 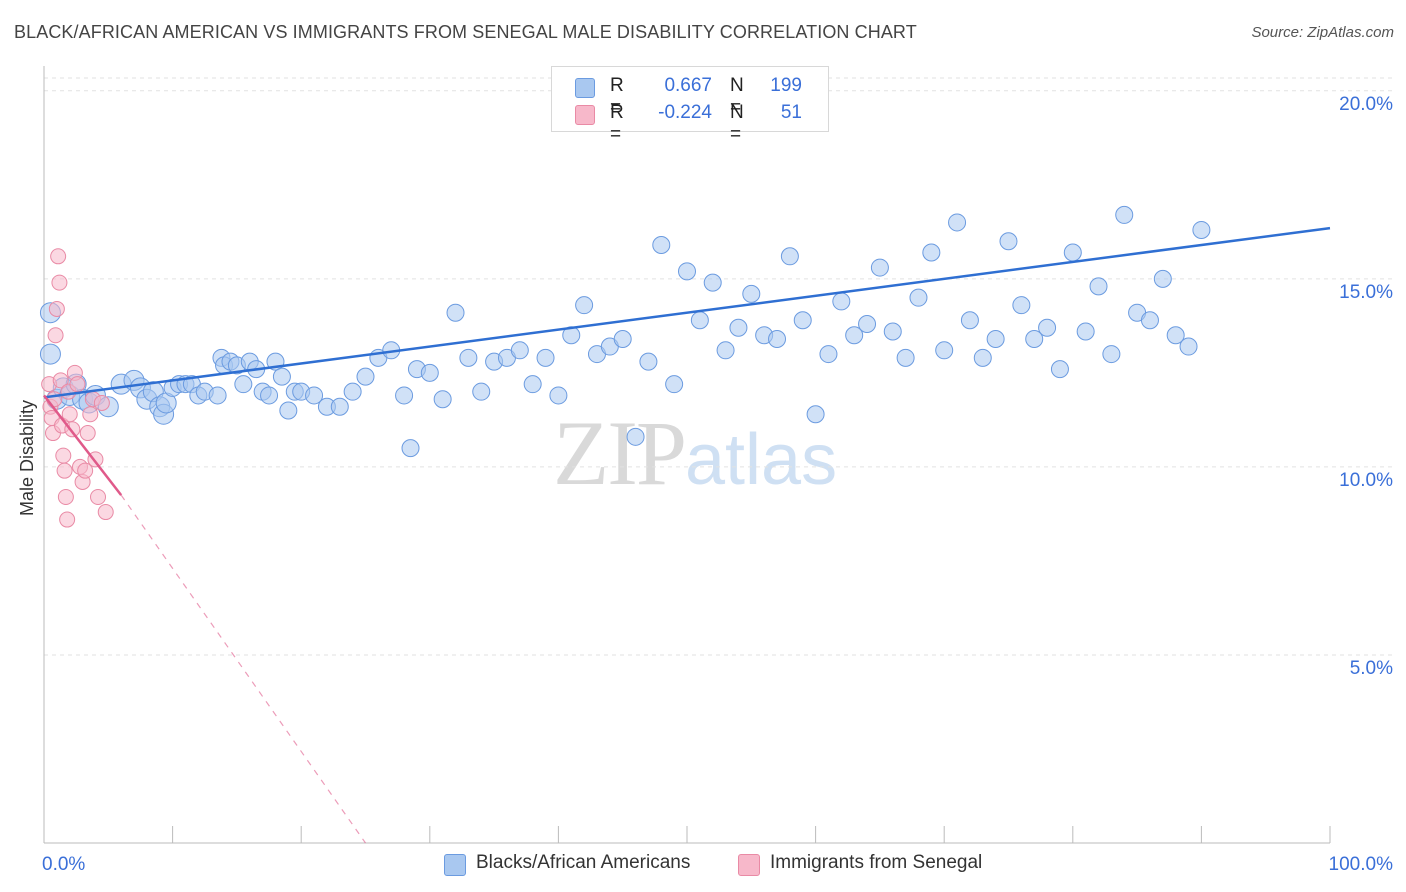 I want to click on legend-n-label: N =, so click(x=737, y=96).